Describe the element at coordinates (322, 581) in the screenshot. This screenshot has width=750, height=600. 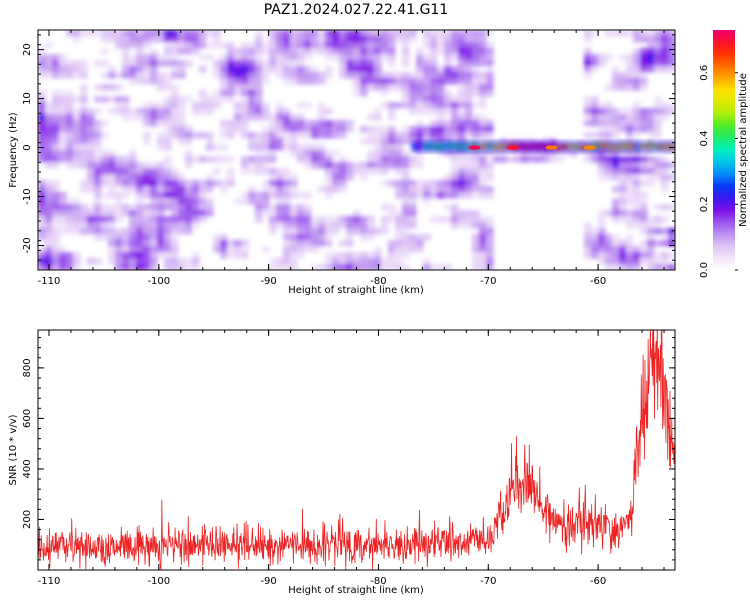
I see `snr-x-tick-labels: -110 -100 -90 -80 -70 -60` at that location.